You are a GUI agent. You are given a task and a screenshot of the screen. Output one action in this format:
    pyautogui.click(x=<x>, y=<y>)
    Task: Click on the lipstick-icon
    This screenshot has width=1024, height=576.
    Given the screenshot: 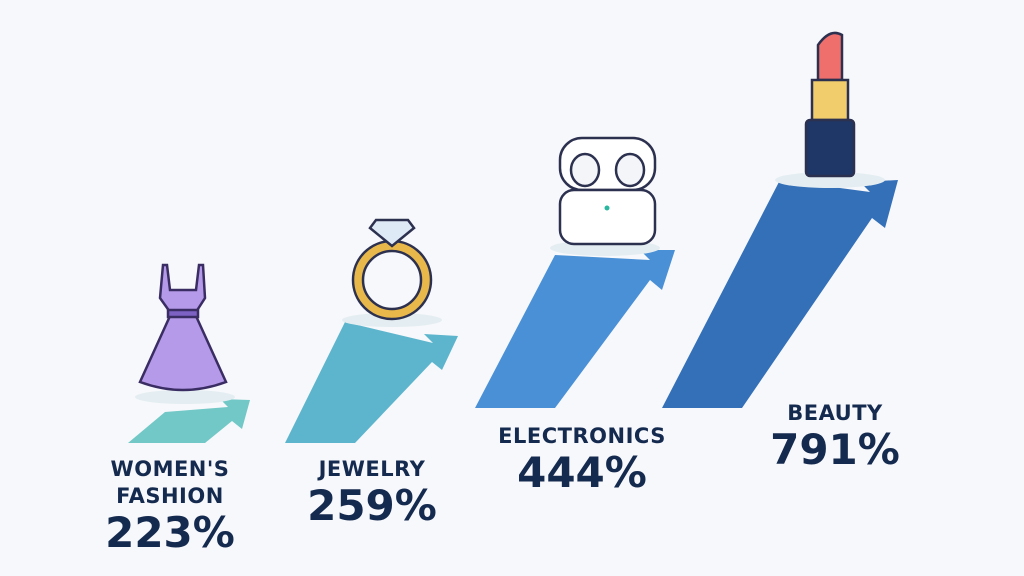 What is the action you would take?
    pyautogui.click(x=830, y=104)
    